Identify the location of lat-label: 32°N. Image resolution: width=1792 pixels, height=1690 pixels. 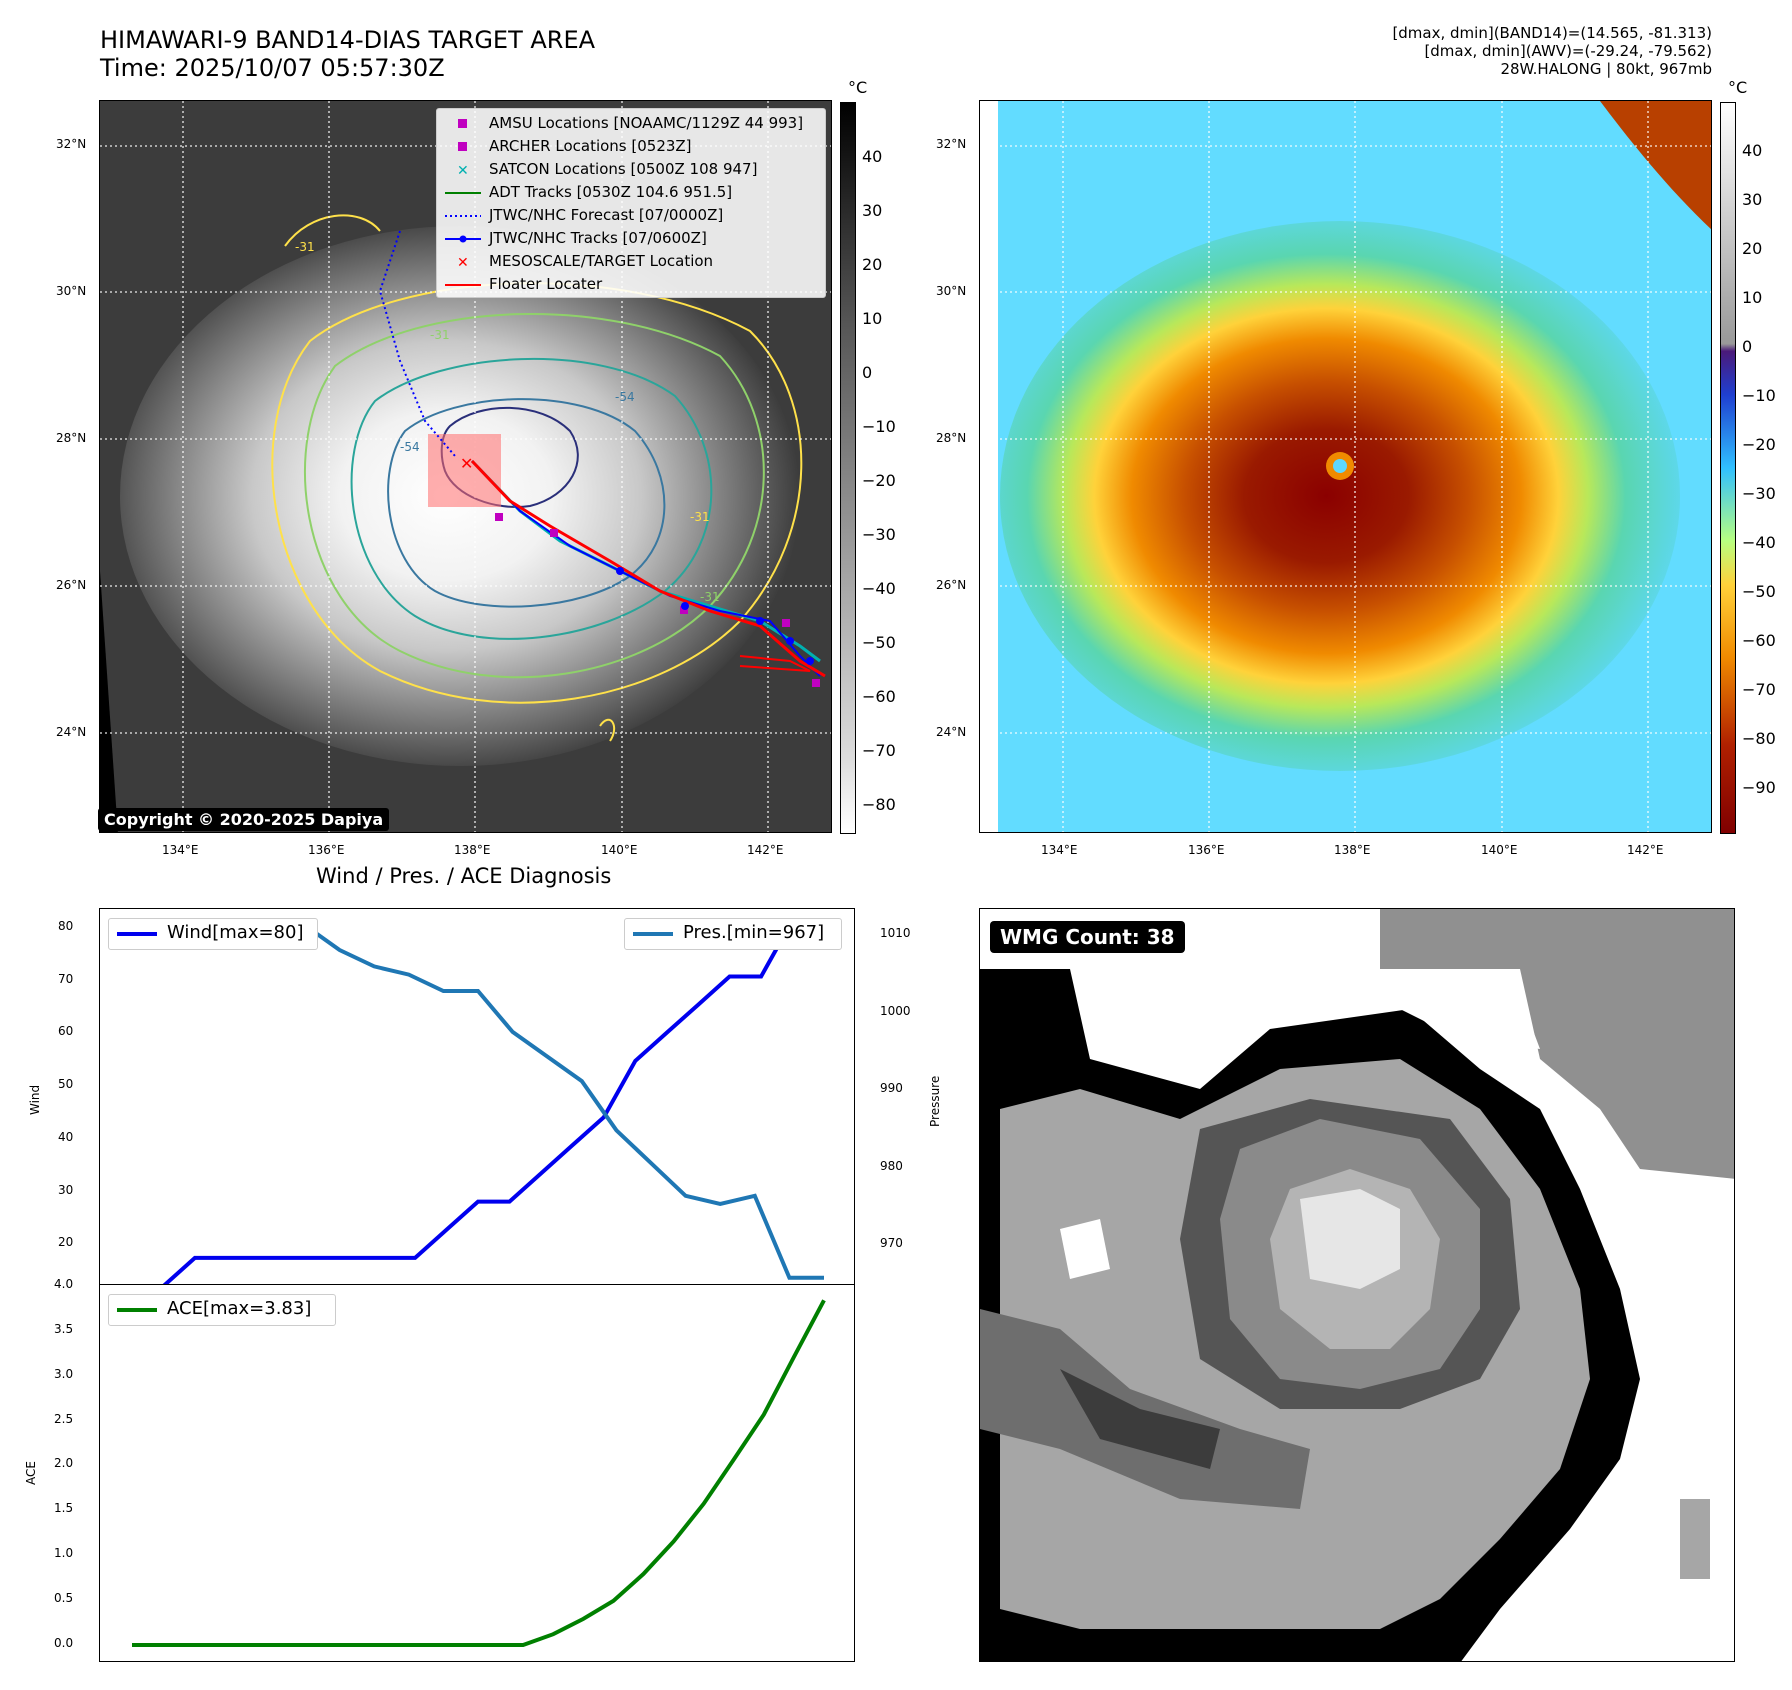
(951, 144).